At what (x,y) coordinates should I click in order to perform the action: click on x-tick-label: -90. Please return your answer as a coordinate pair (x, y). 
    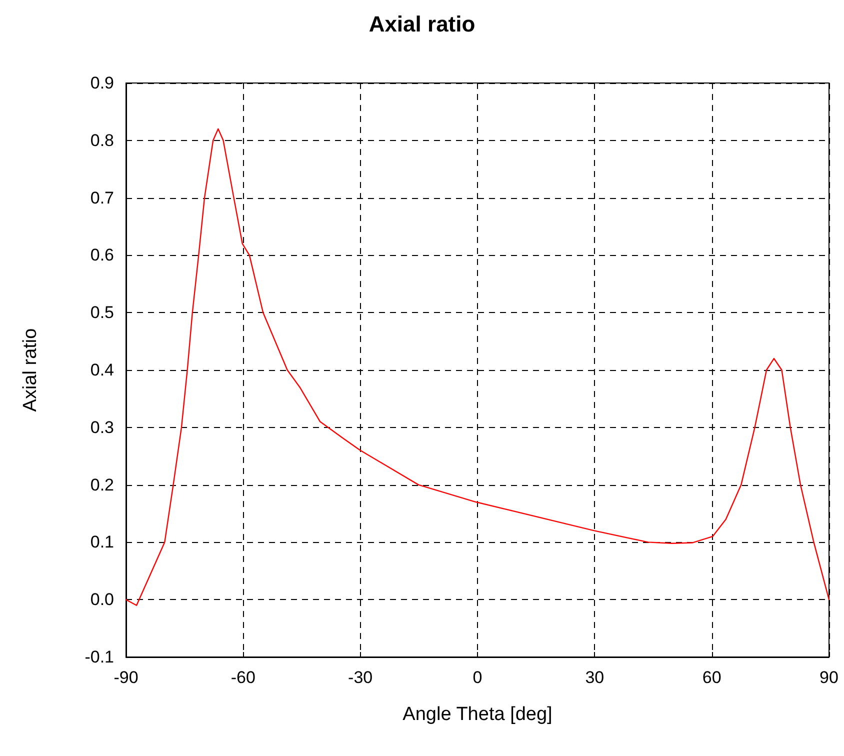
    Looking at the image, I should click on (126, 677).